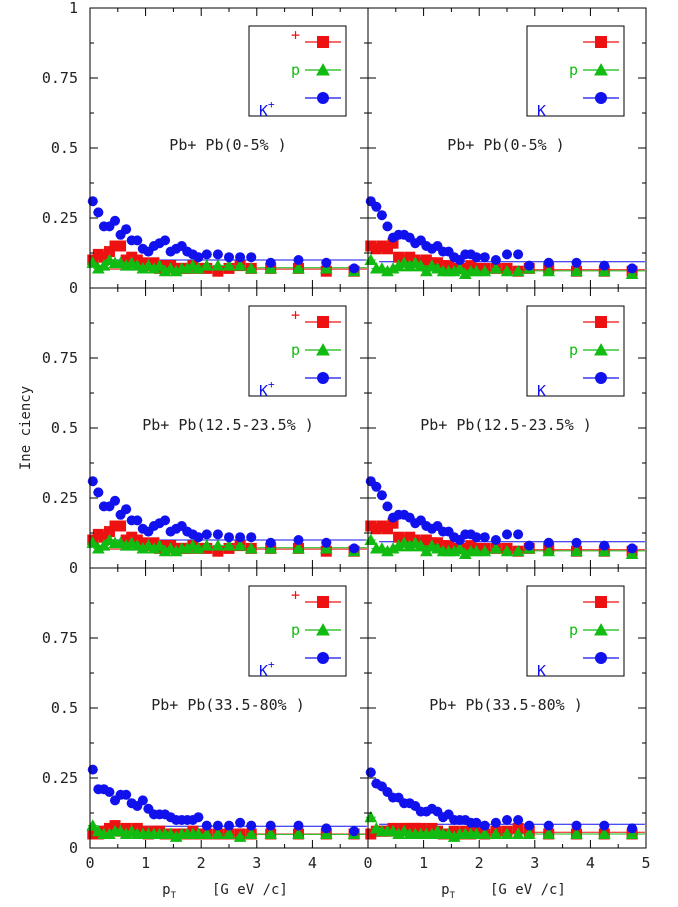 Image resolution: width=678 pixels, height=907 pixels. Describe the element at coordinates (271, 104) in the screenshot. I see `legend-superscript: +` at that location.